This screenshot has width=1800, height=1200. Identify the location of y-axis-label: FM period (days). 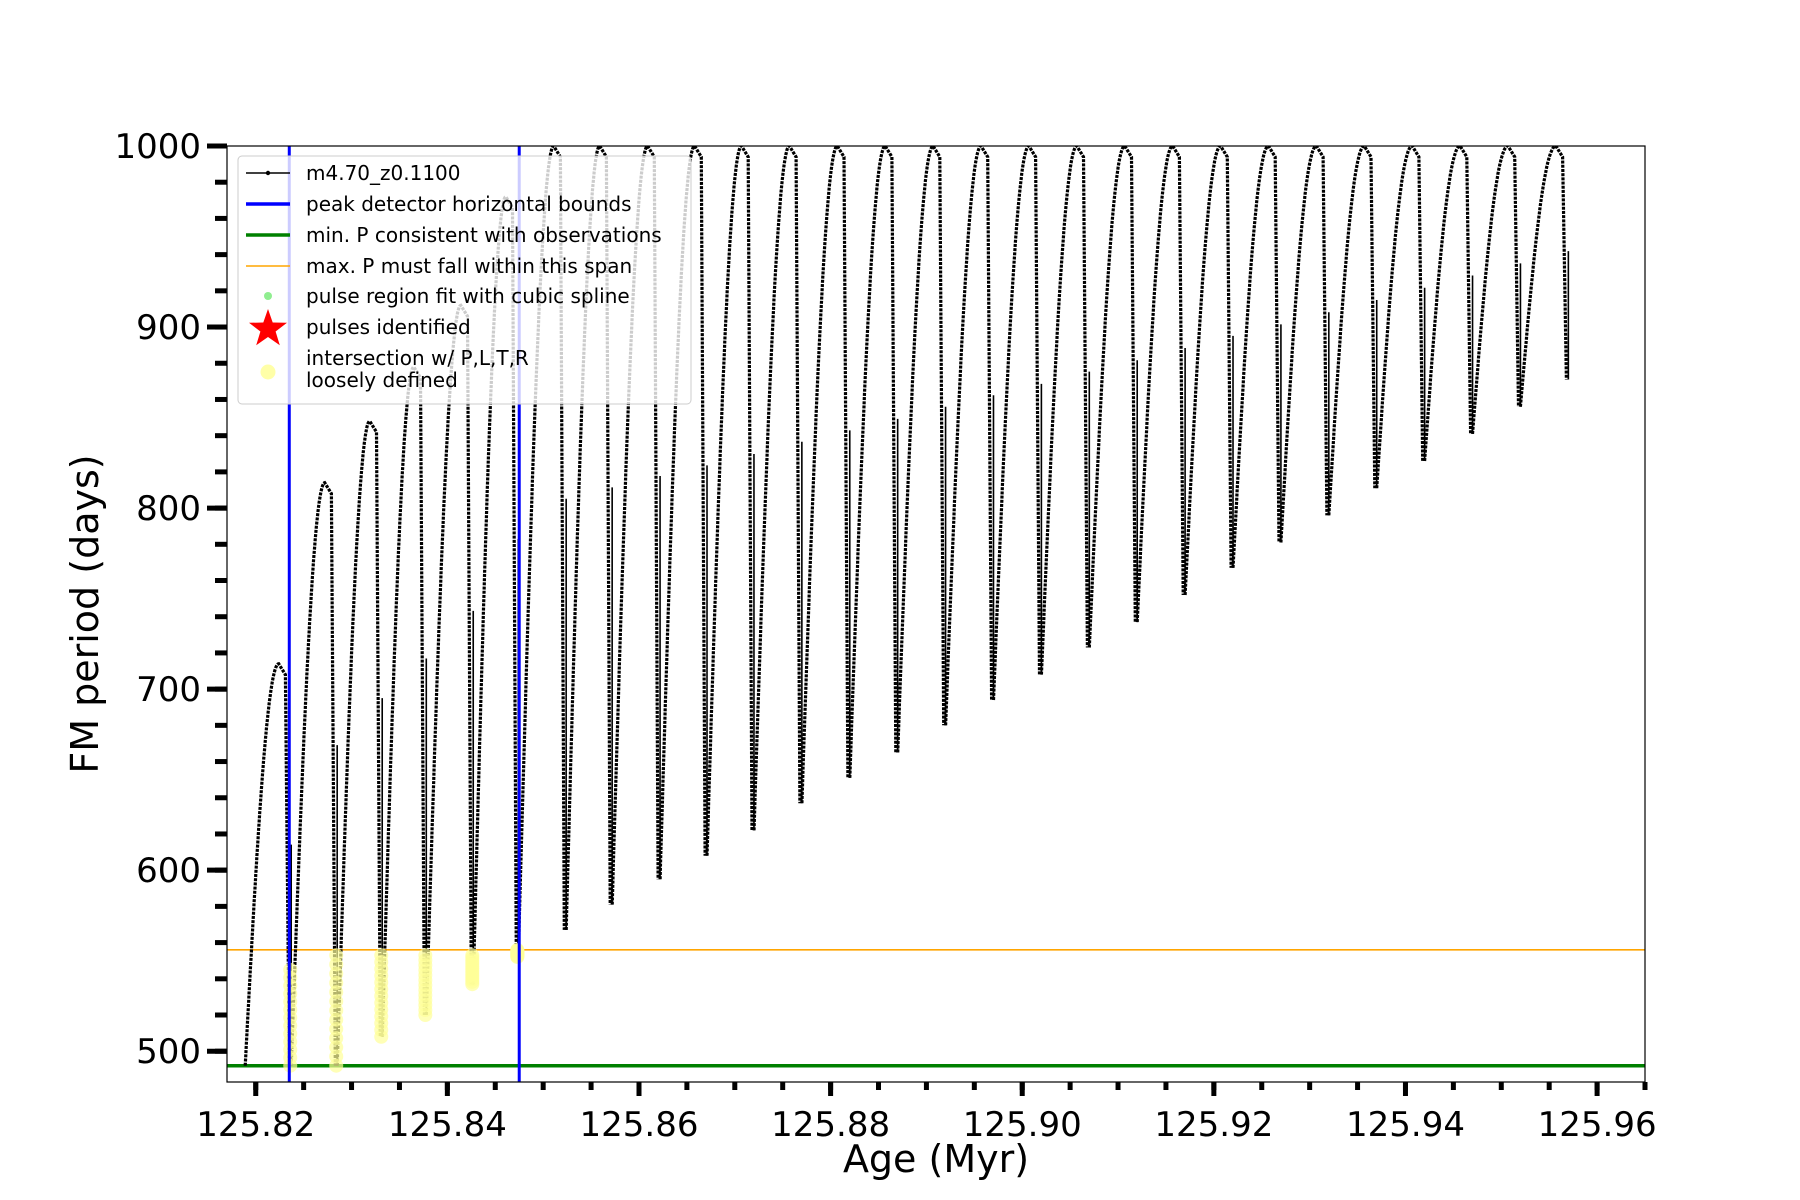
(85, 613).